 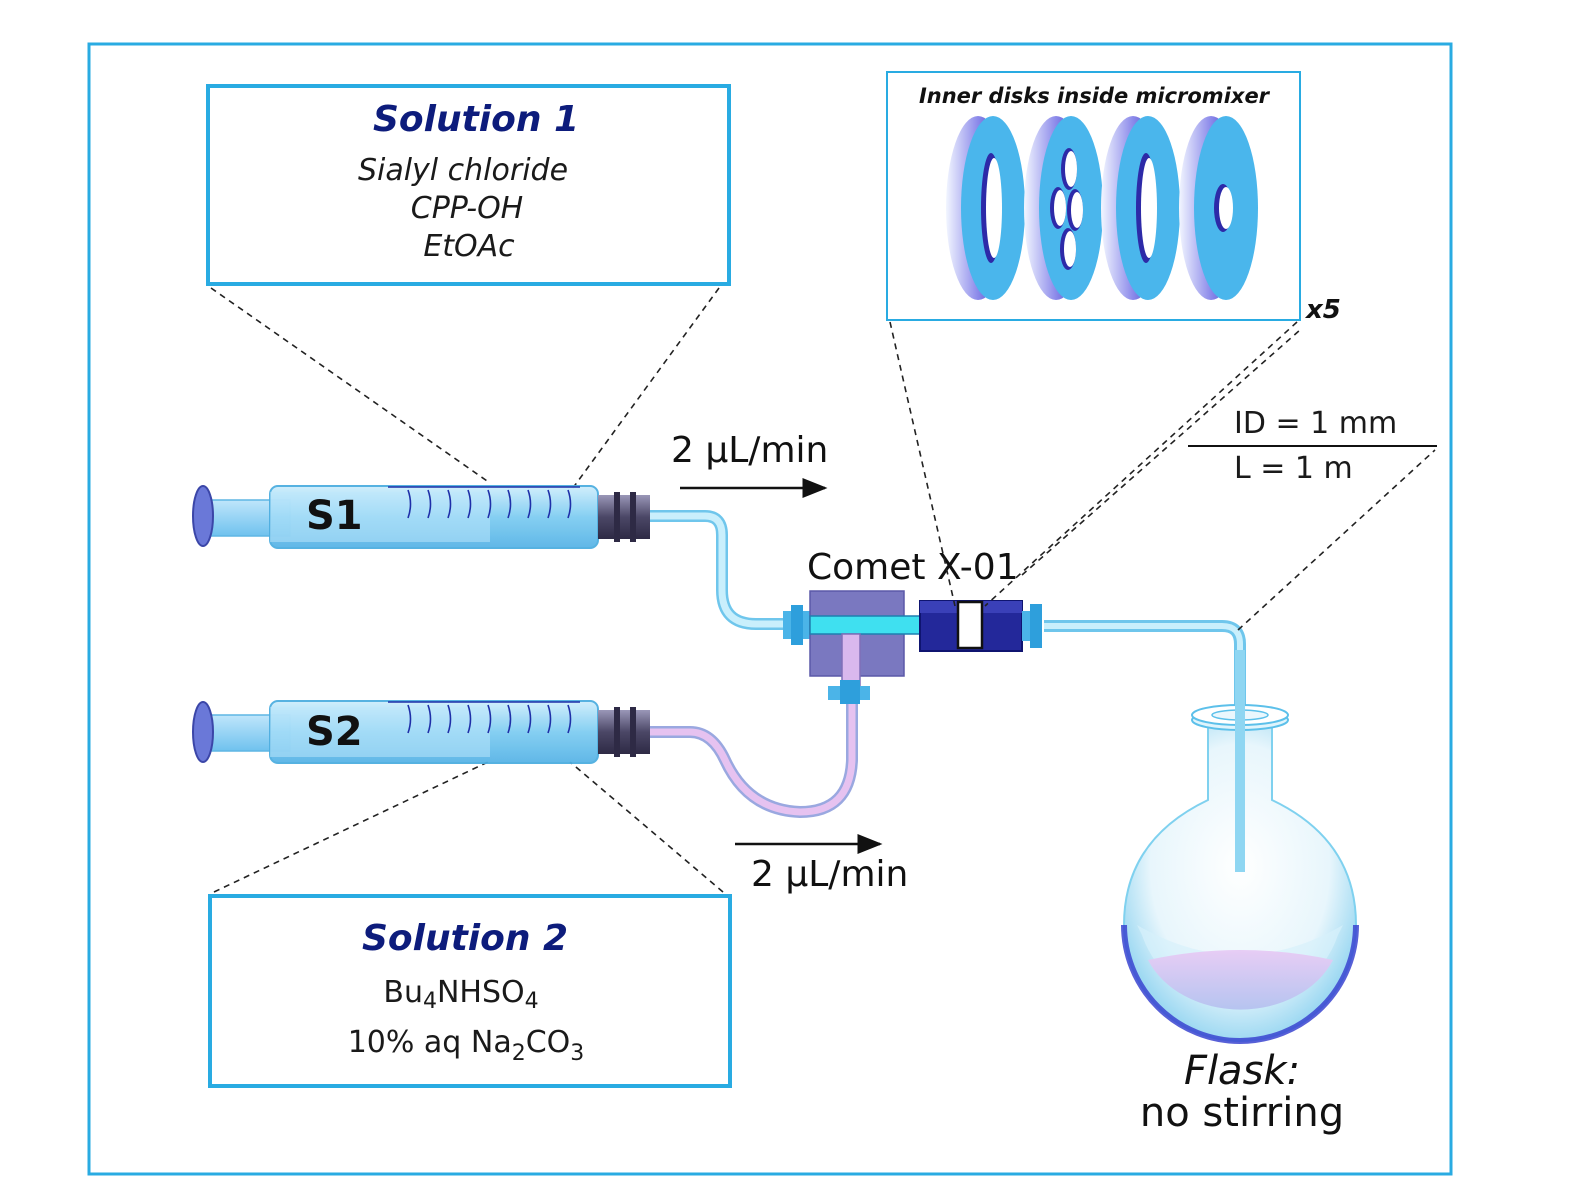 What do you see at coordinates (421, 732) in the screenshot?
I see `syringe-s2: S2` at bounding box center [421, 732].